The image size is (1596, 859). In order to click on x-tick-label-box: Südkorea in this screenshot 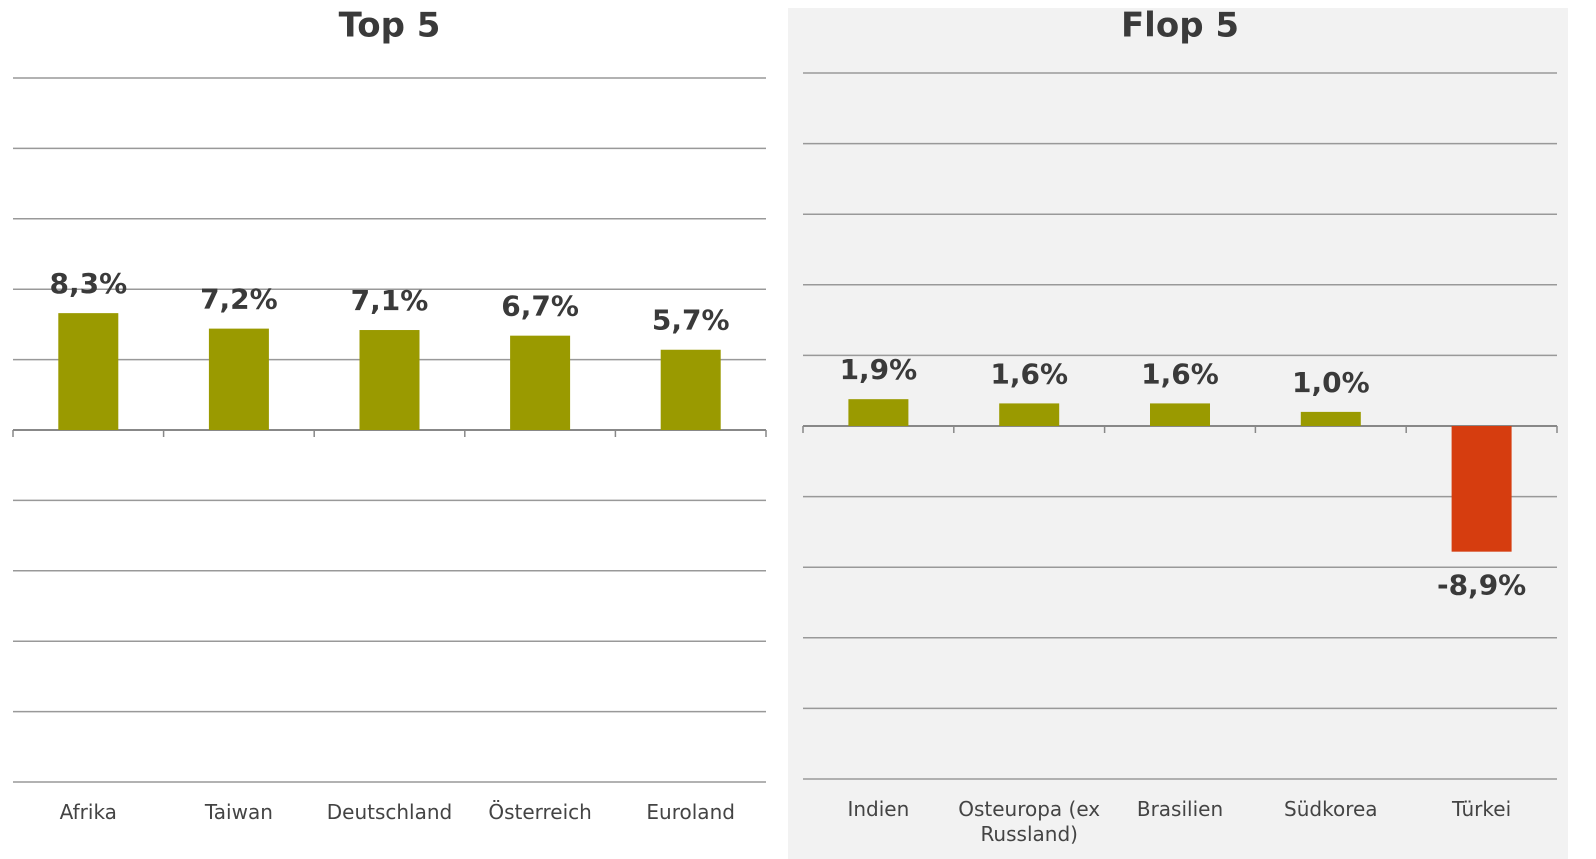, I will do `click(1331, 809)`.